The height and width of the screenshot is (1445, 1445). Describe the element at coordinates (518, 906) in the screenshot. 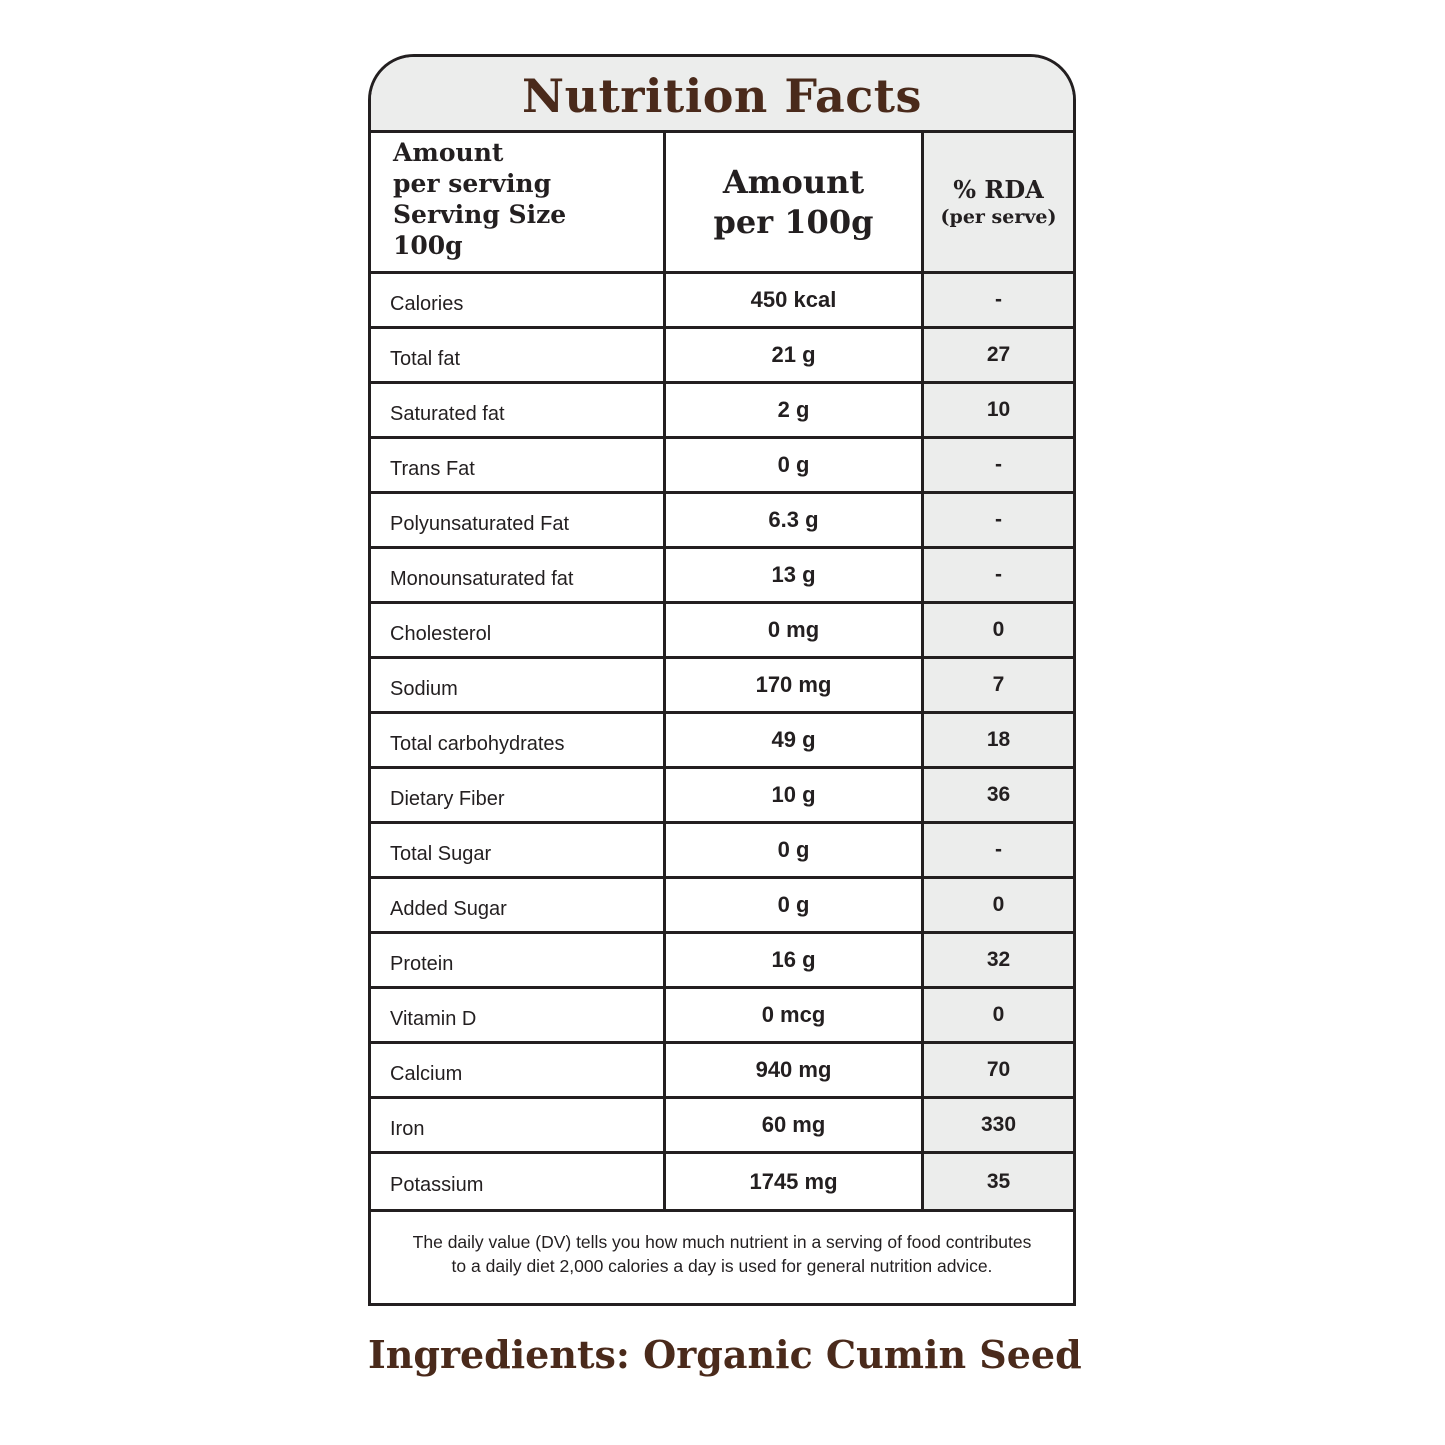

I see `nutrient-name: Added Sugar` at that location.